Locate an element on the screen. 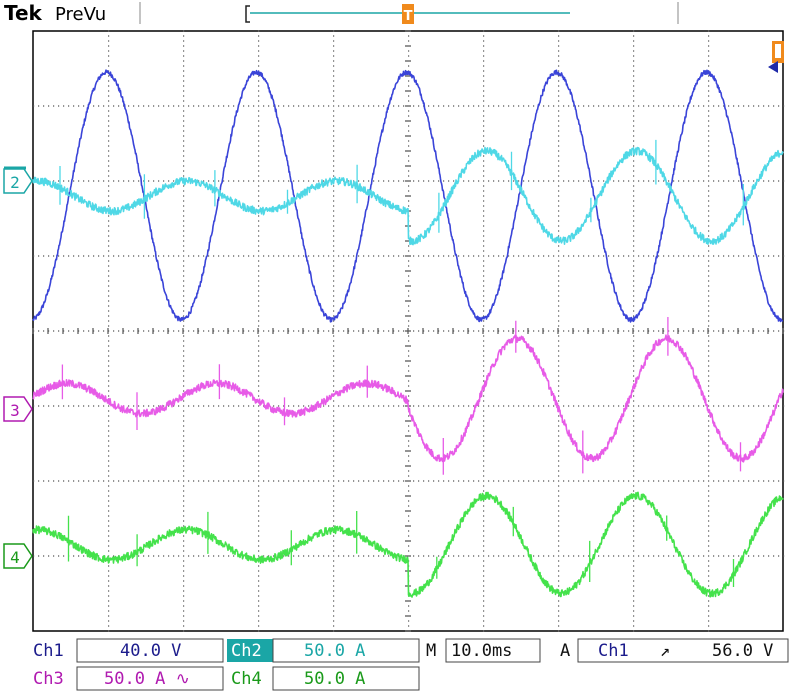  ch1-label: Ch1 is located at coordinates (48, 651).